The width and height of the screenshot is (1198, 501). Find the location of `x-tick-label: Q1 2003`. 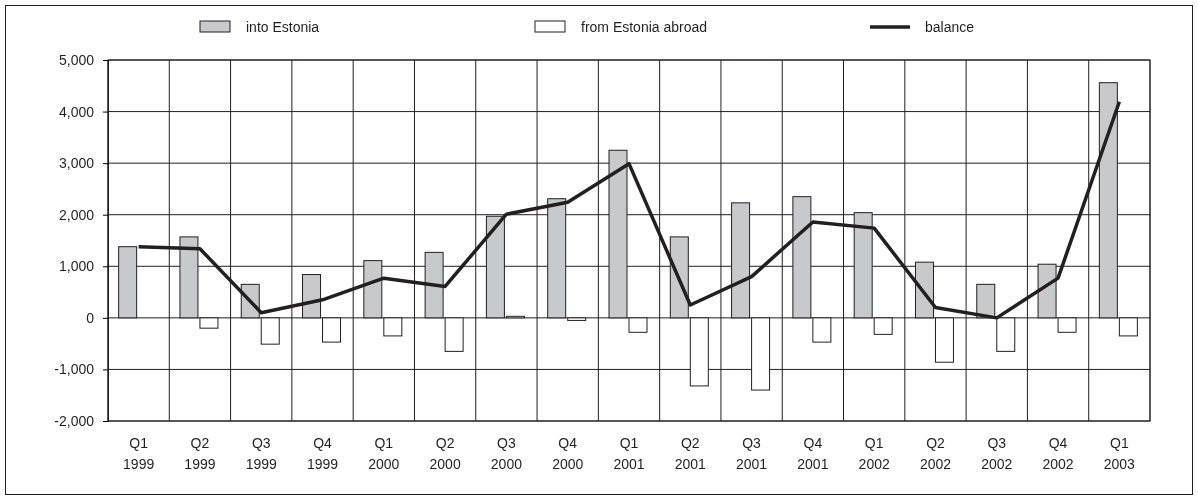

x-tick-label: Q1 2003 is located at coordinates (1119, 453).